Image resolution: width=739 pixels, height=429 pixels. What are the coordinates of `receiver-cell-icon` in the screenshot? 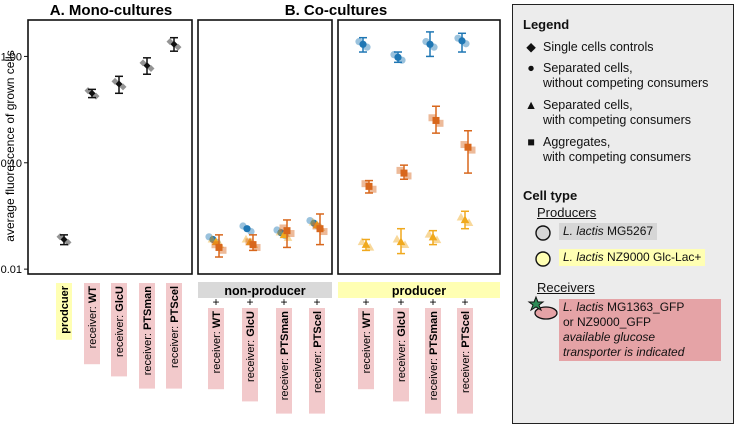 It's located at (542, 307).